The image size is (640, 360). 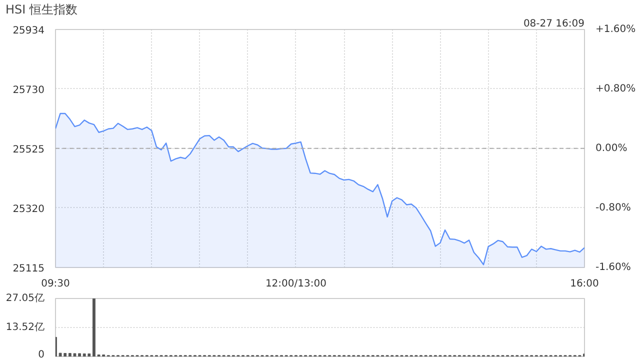 What do you see at coordinates (612, 148) in the screenshot?
I see `y2-tick-label: 0.00%` at bounding box center [612, 148].